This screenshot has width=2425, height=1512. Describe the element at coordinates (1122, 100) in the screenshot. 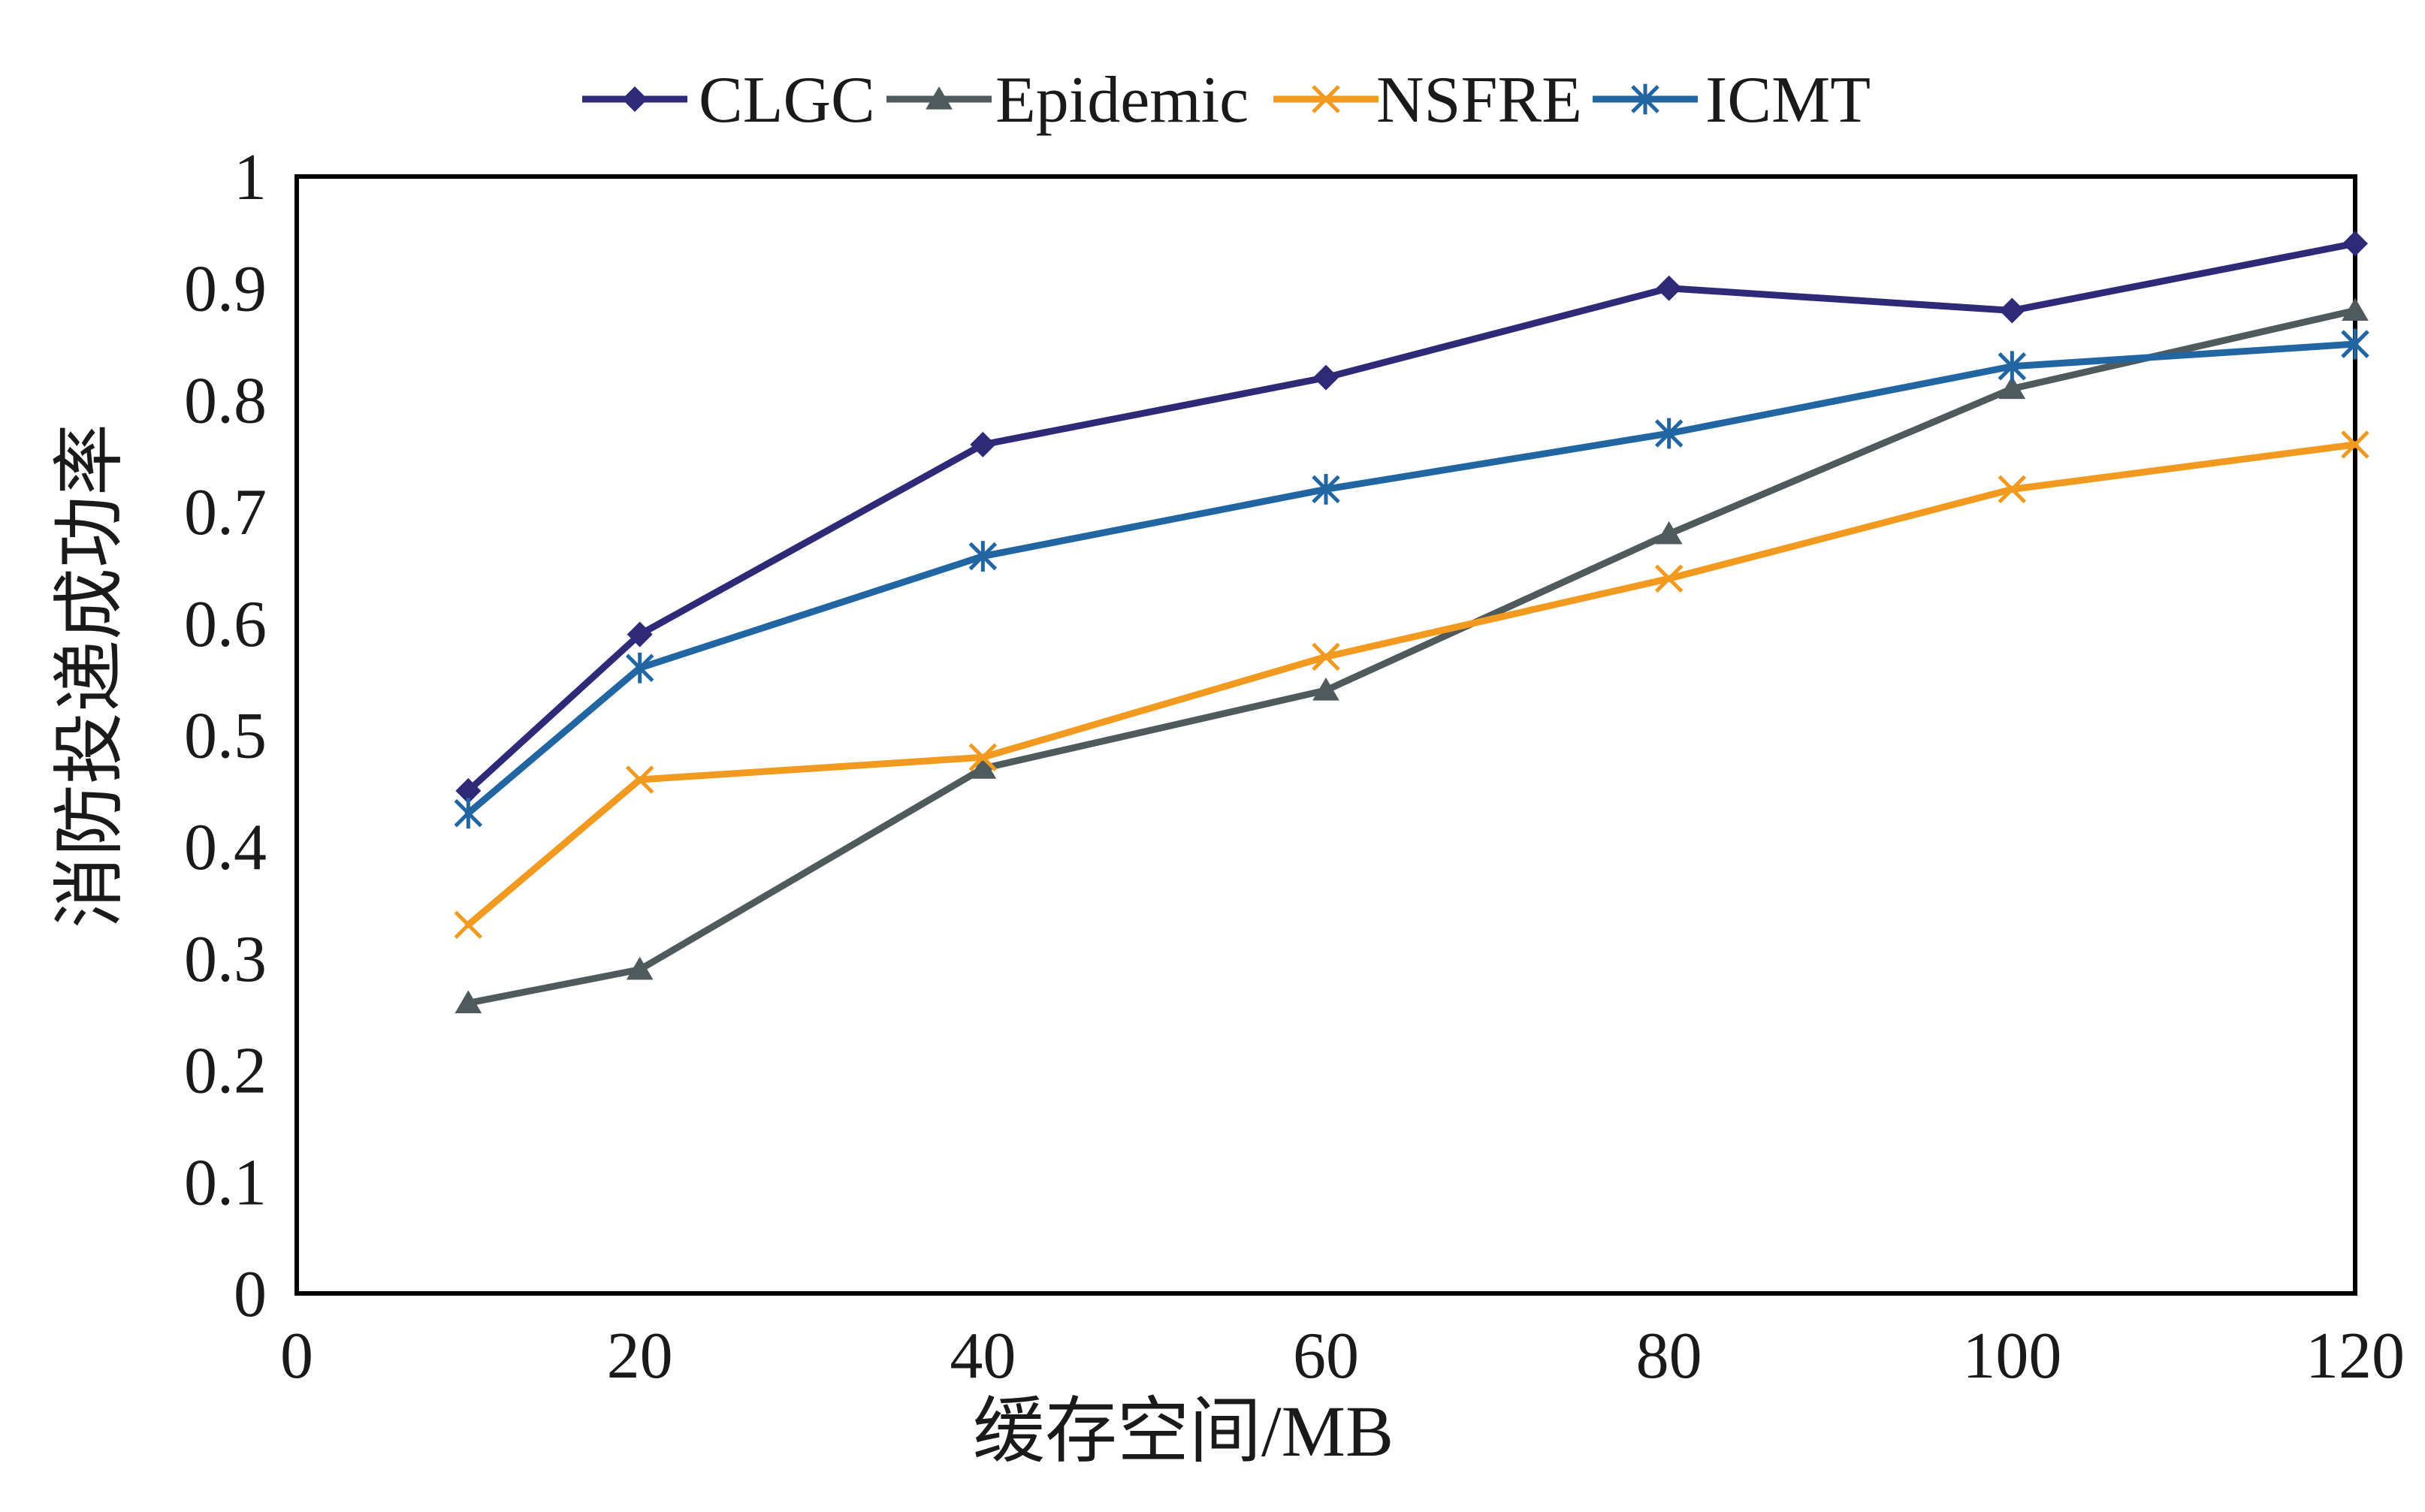

I see `legend-label: Epidemic` at that location.